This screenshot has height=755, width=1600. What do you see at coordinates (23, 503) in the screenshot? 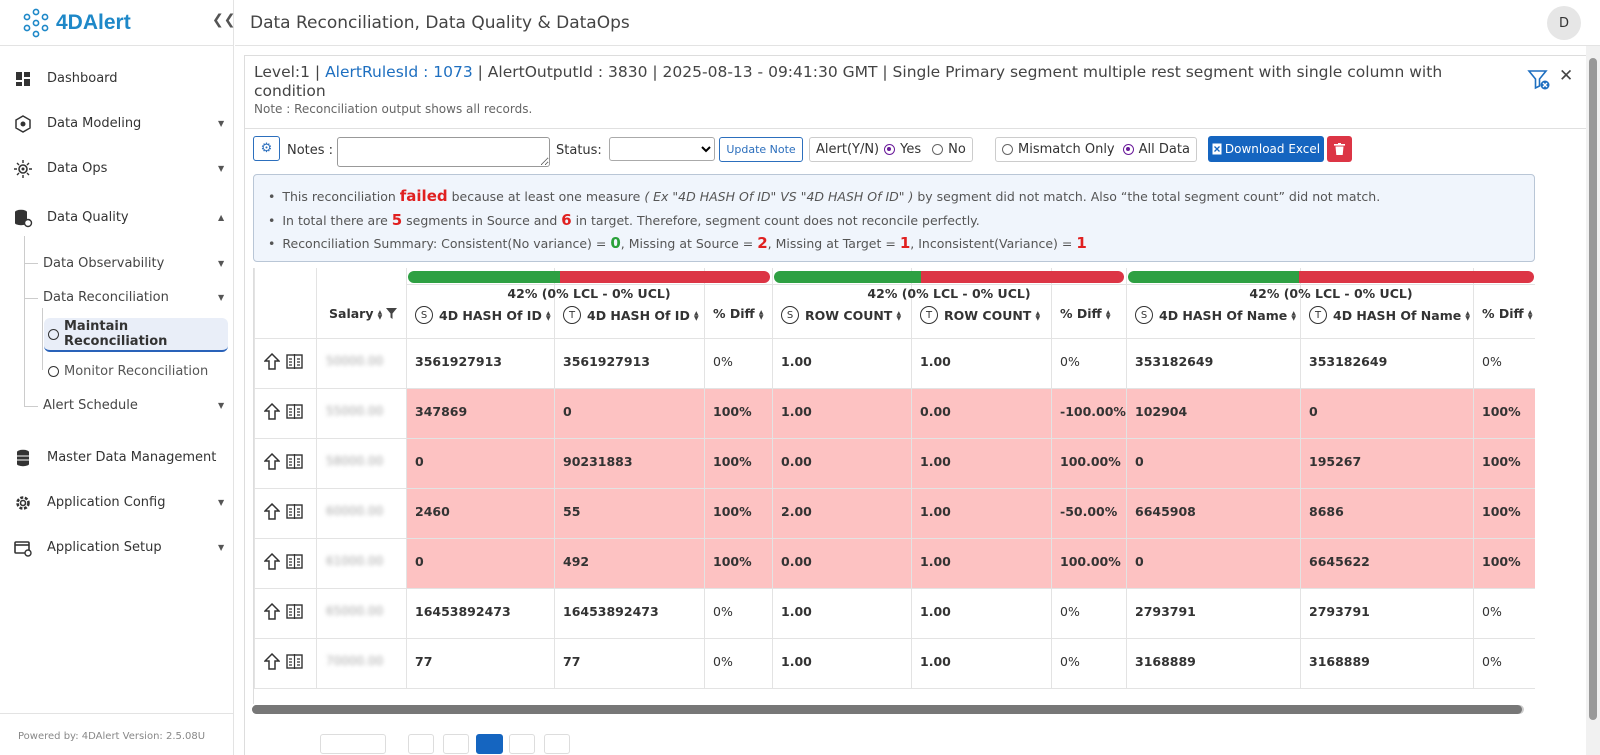
I see `gear-icon` at bounding box center [23, 503].